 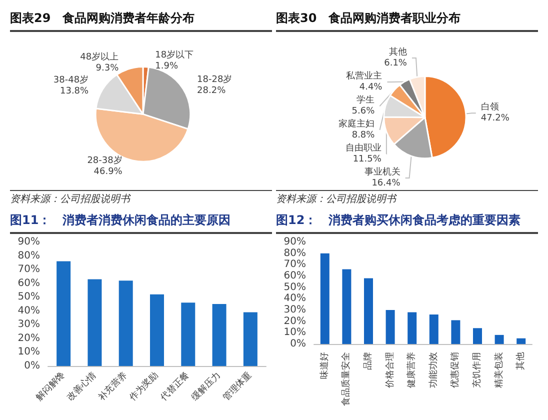 What do you see at coordinates (51, 386) in the screenshot?
I see `x-tick-label: 解闷解馋` at bounding box center [51, 386].